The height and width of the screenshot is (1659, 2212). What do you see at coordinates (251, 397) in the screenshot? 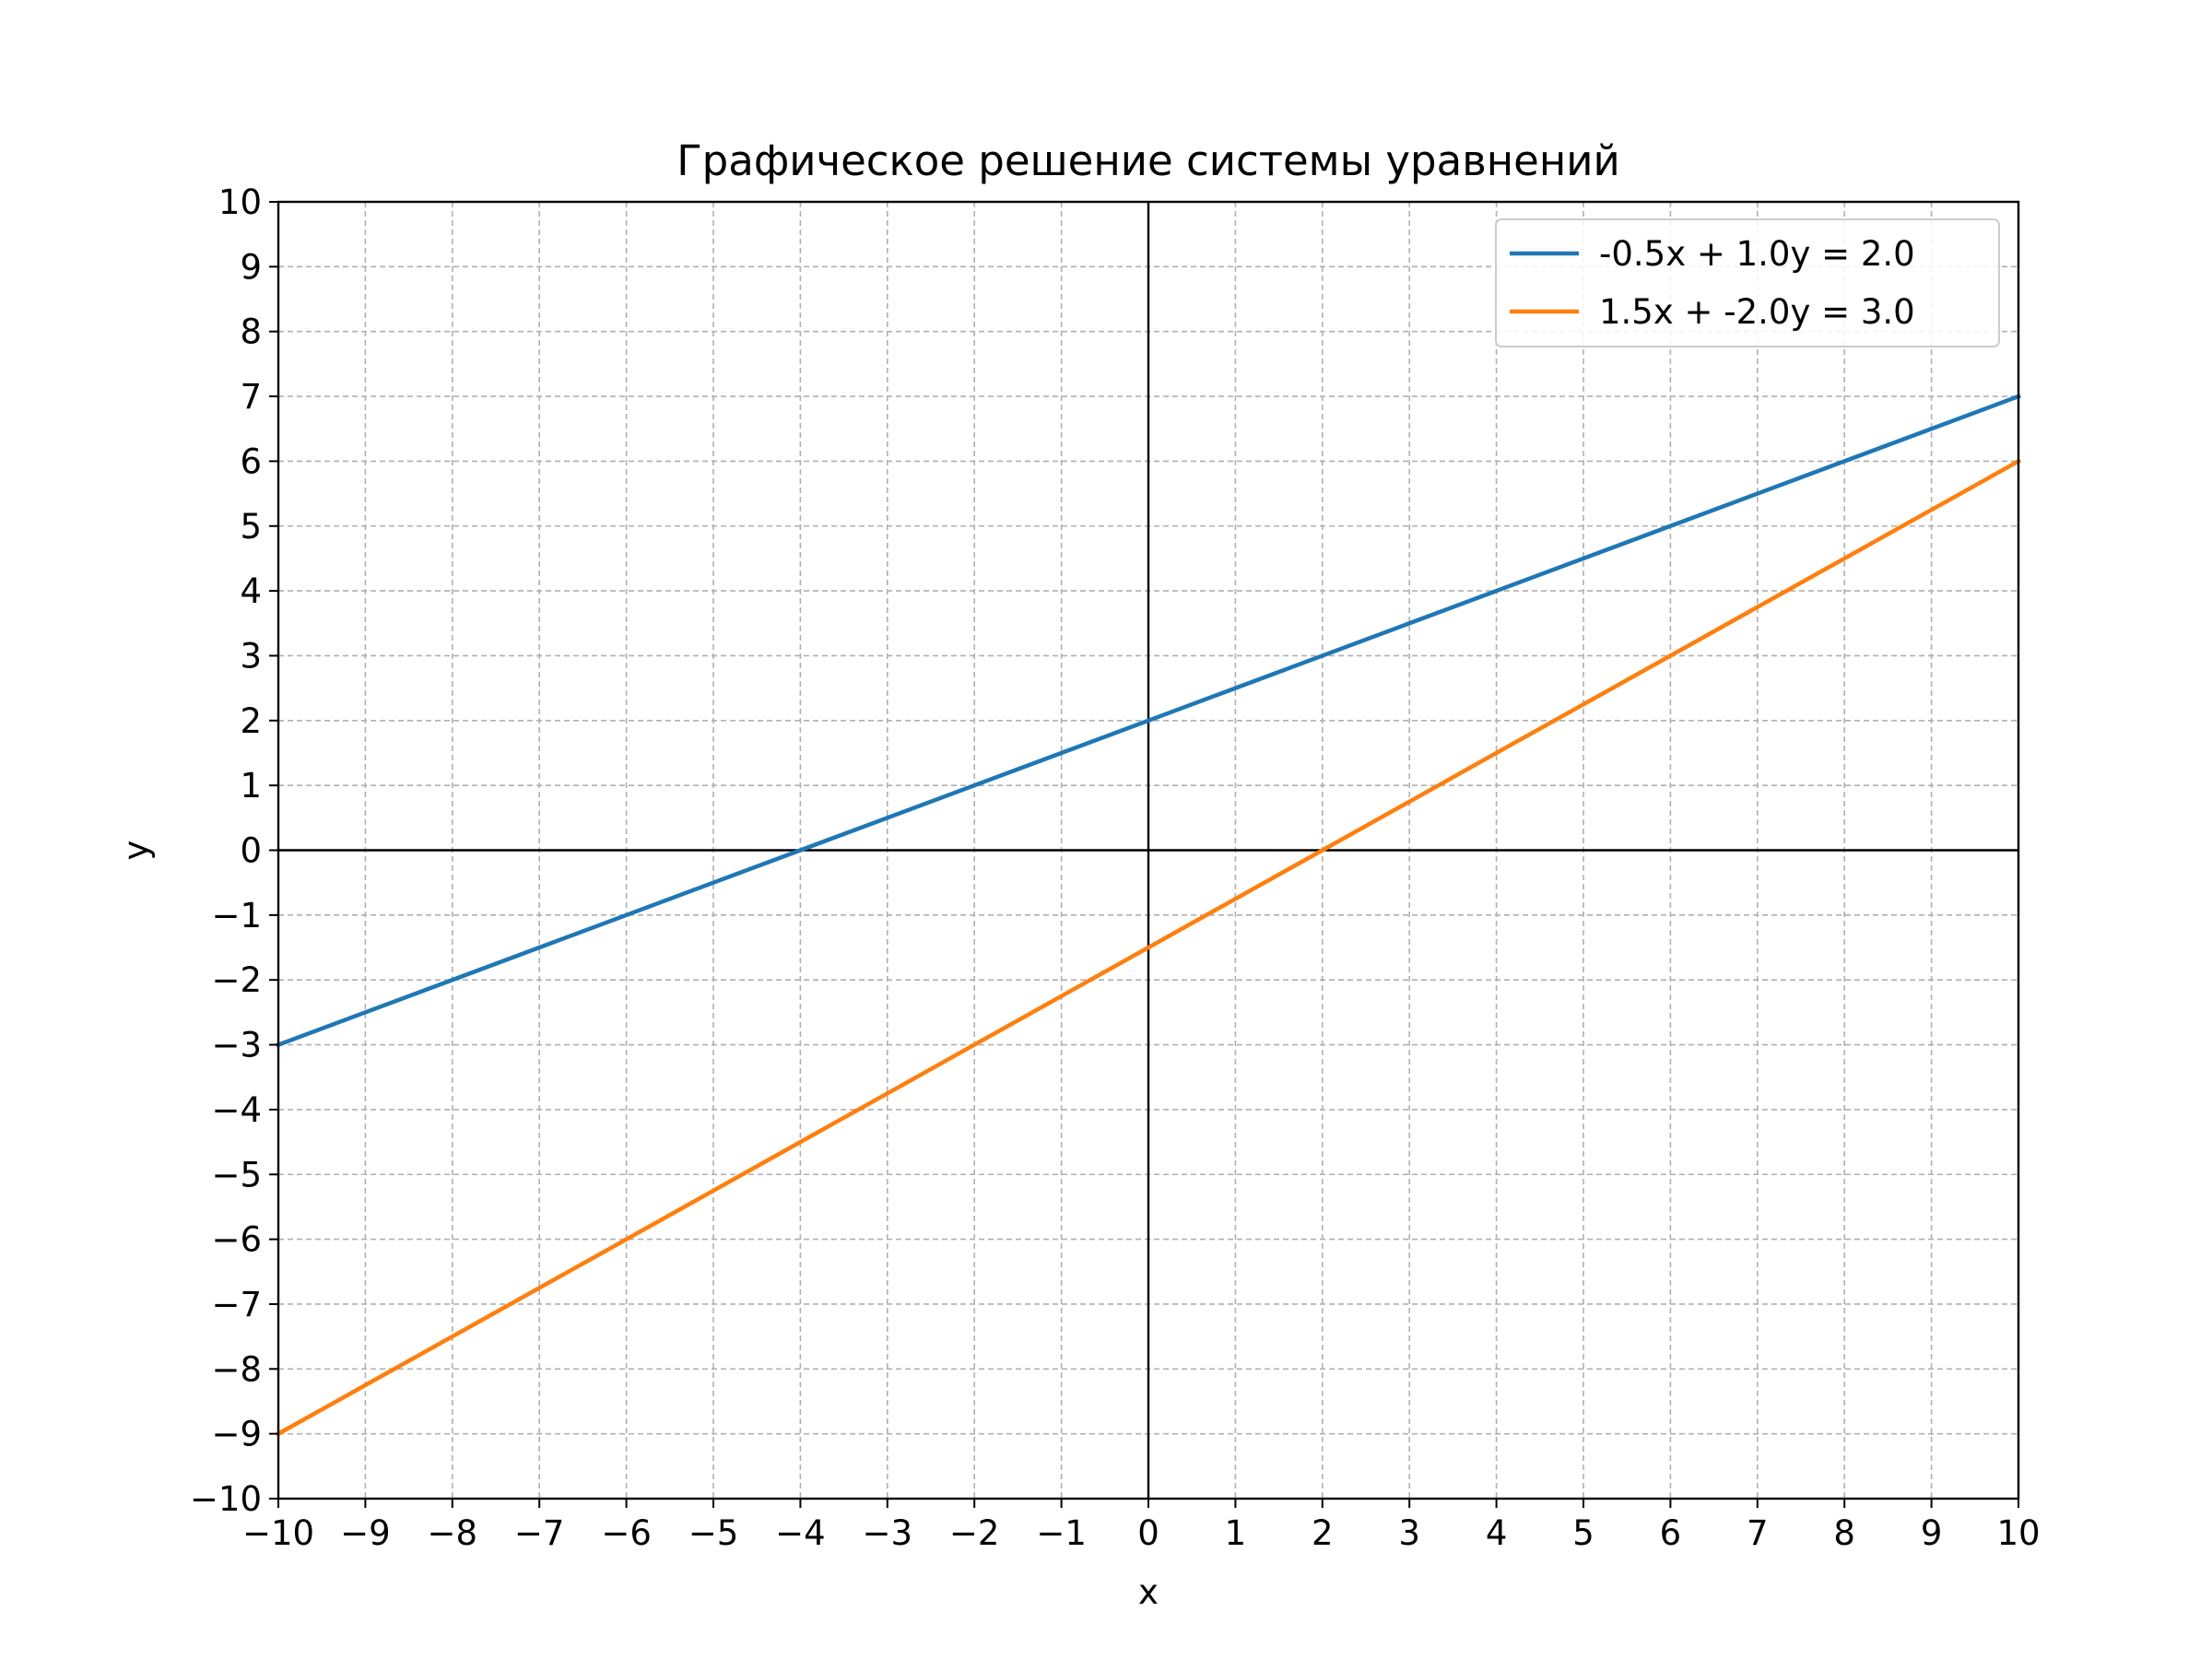
I see `y-tick-label: 7` at bounding box center [251, 397].